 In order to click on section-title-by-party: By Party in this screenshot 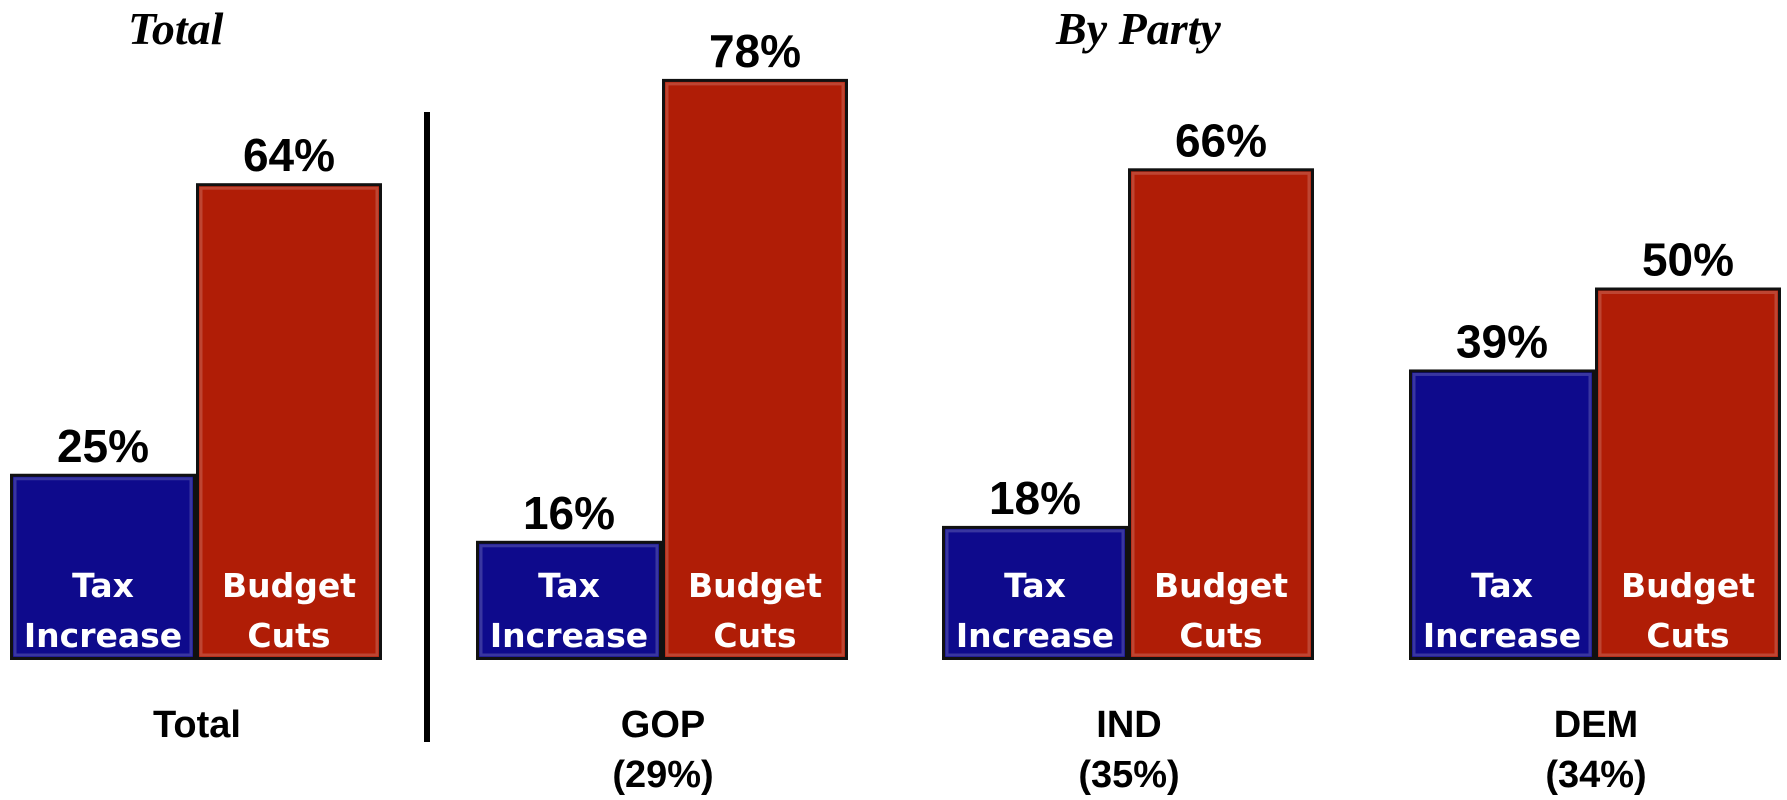, I will do `click(1138, 28)`.